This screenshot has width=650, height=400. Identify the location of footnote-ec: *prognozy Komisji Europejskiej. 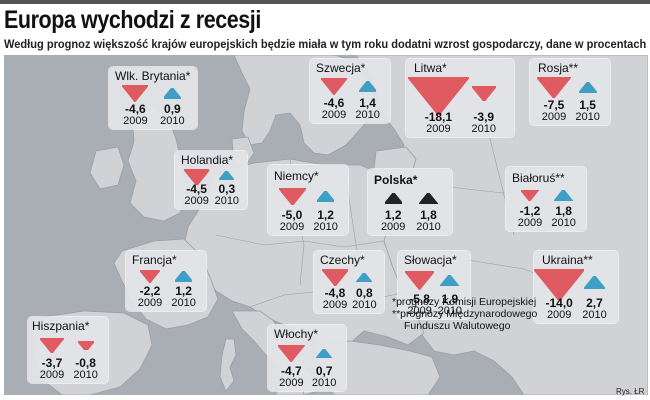
(464, 302).